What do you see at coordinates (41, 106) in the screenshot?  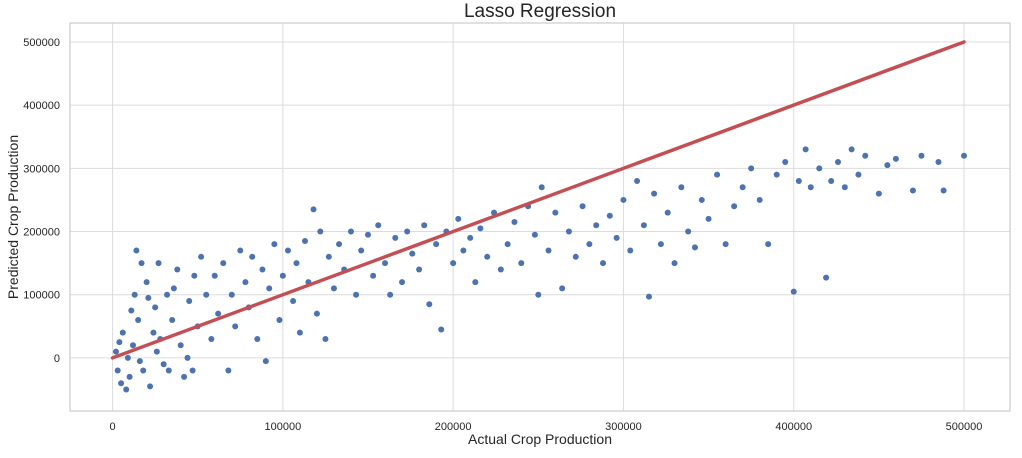 I see `y-tick-label: 400000` at bounding box center [41, 106].